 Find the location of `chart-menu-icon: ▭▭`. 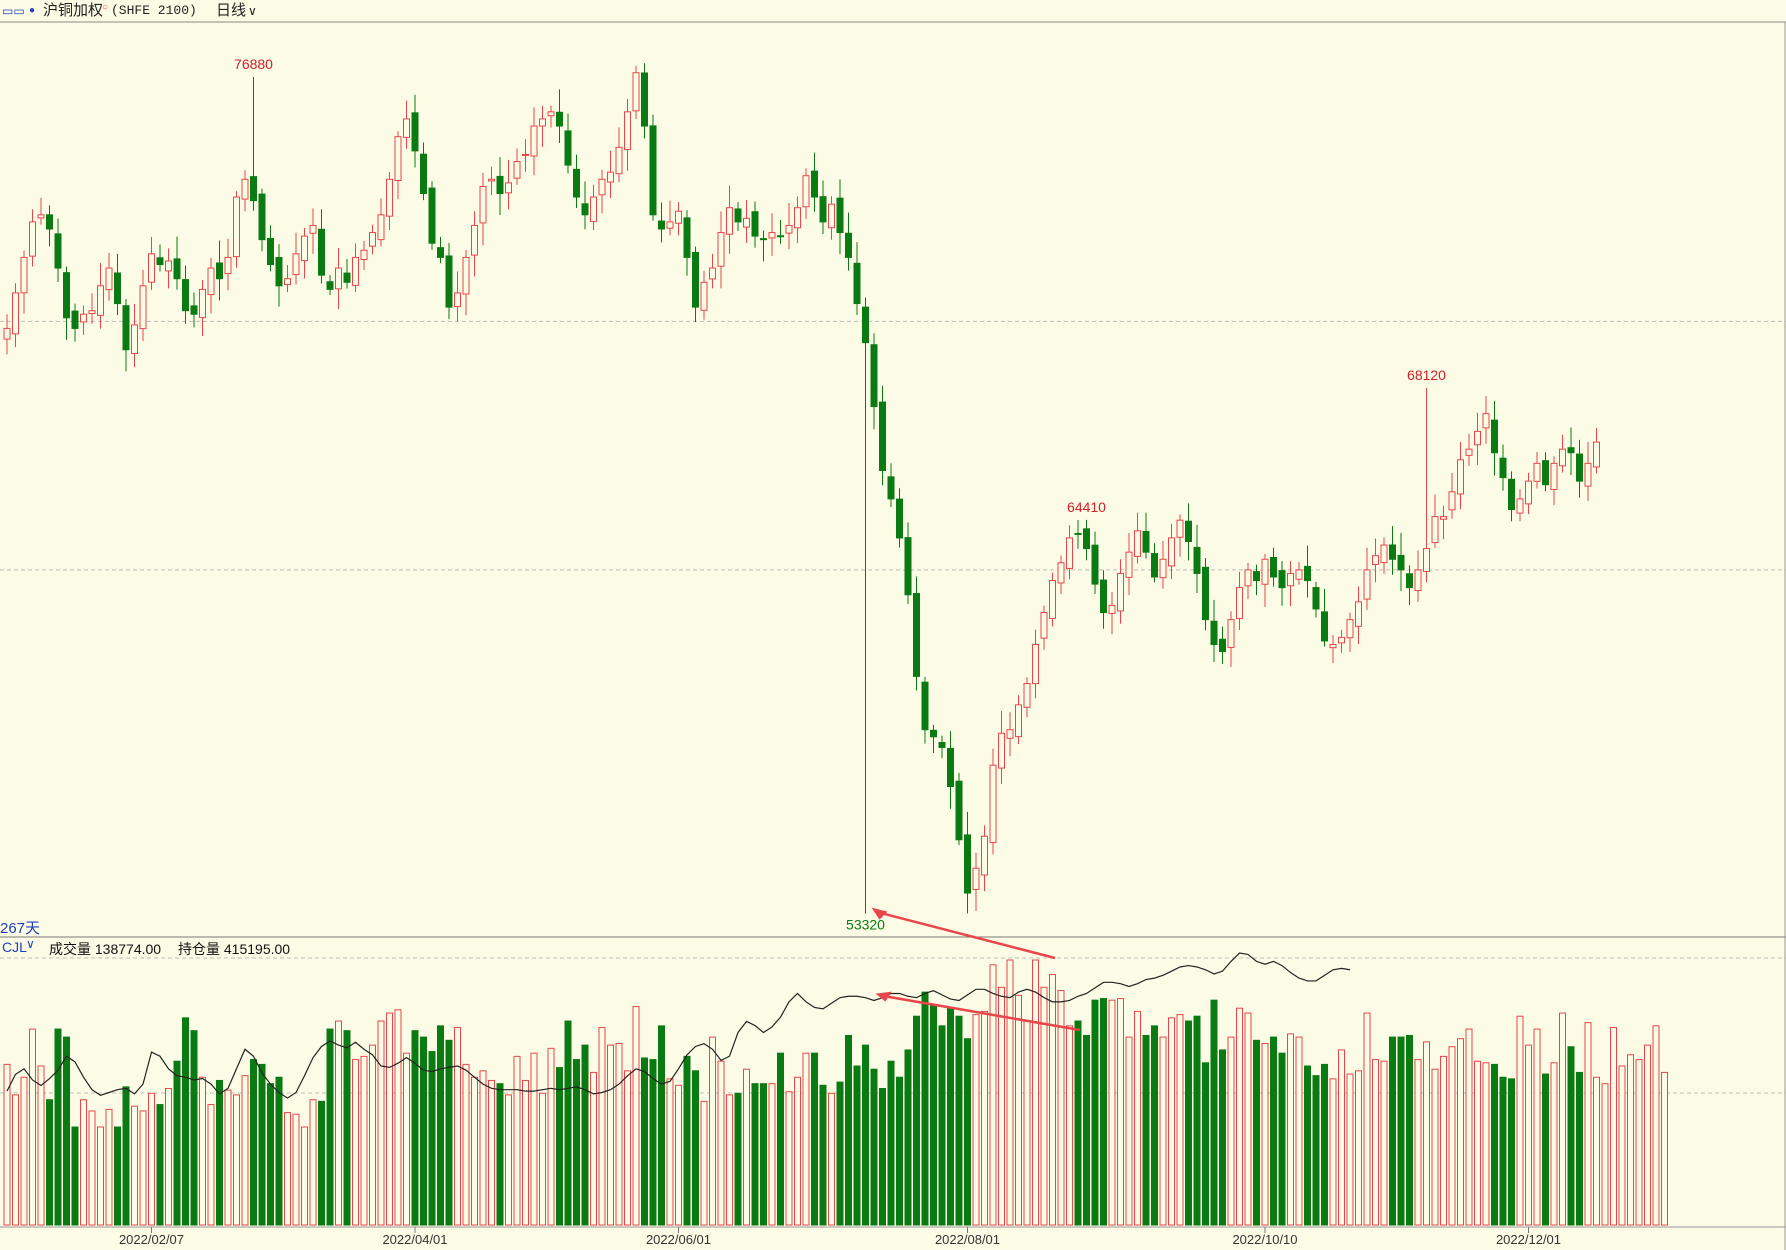

chart-menu-icon: ▭▭ is located at coordinates (13, 11).